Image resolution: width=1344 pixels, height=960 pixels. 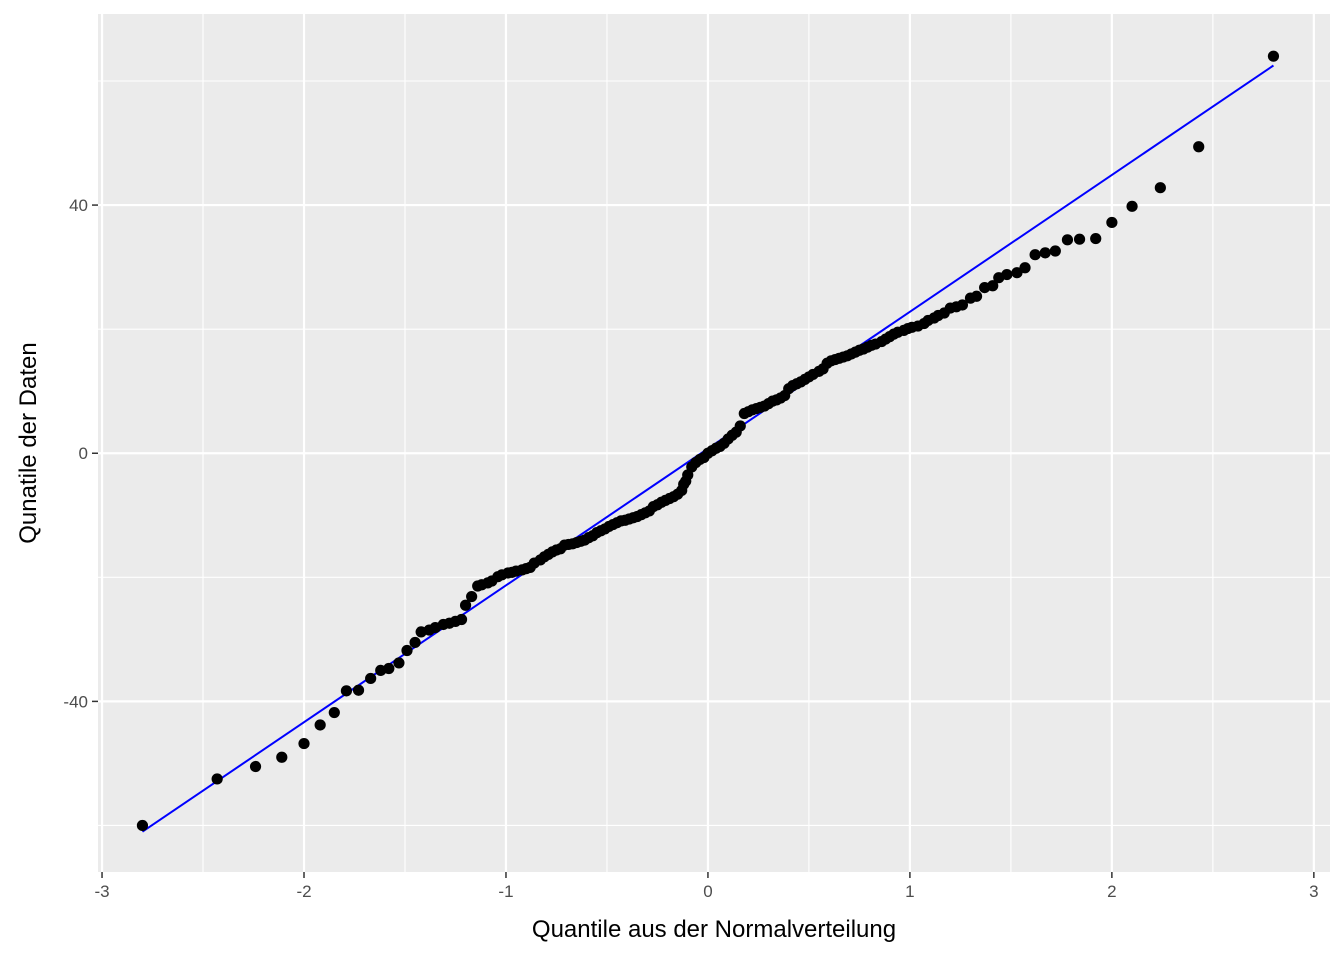 I want to click on x-tick-label: -2, so click(x=303, y=891).